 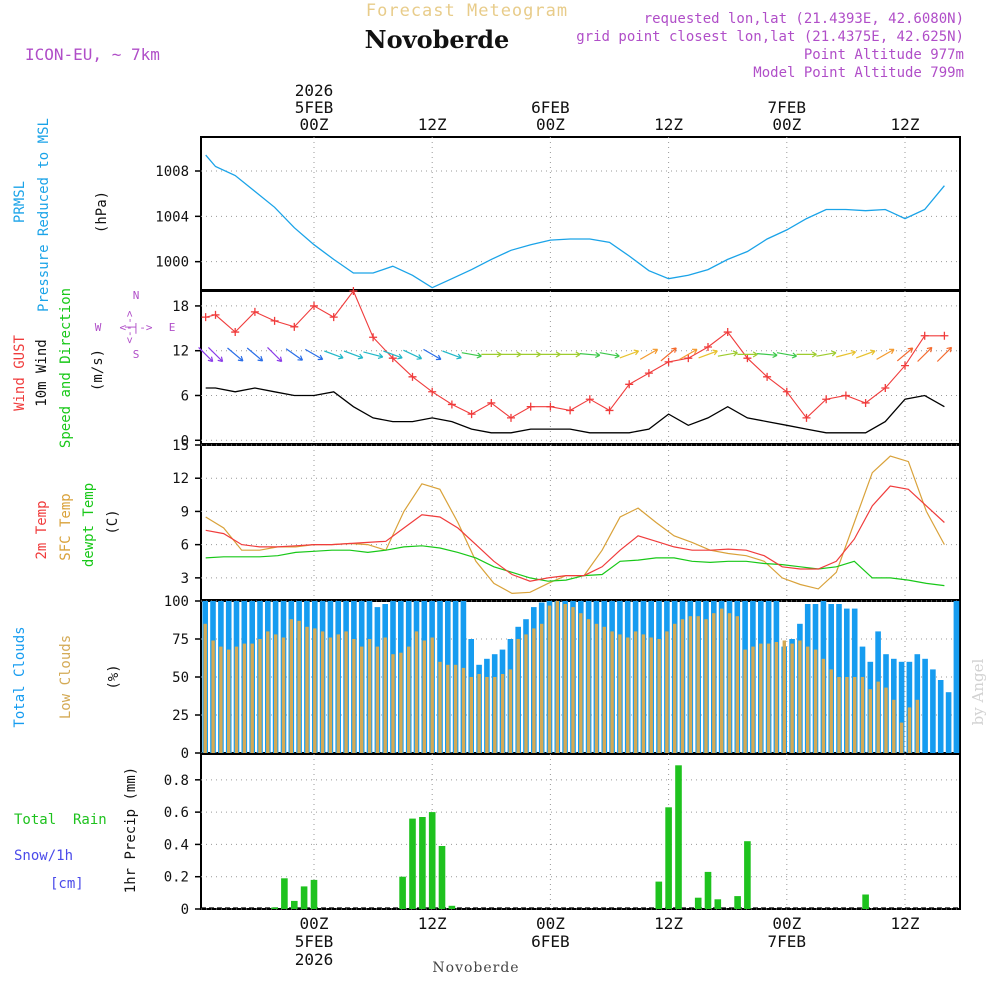 I want to click on sfc-temp-line, so click(x=575, y=525).